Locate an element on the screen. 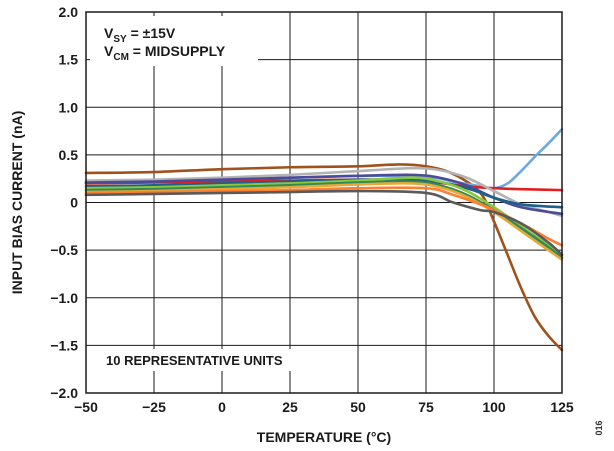  x-tick-label: 100 is located at coordinates (494, 407).